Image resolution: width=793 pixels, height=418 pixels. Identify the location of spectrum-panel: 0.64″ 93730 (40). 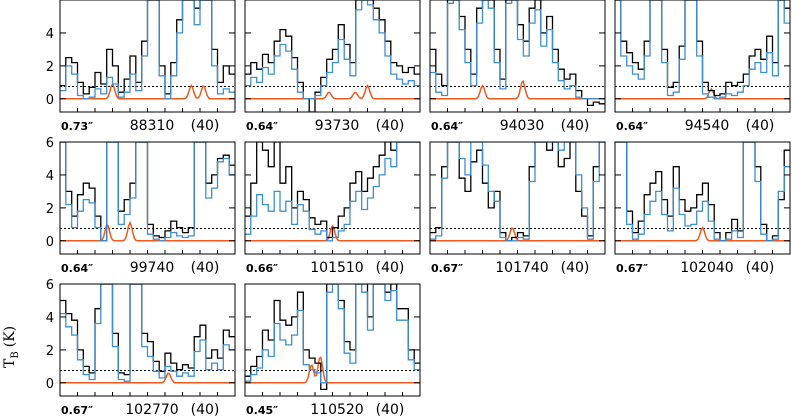
(332, 67).